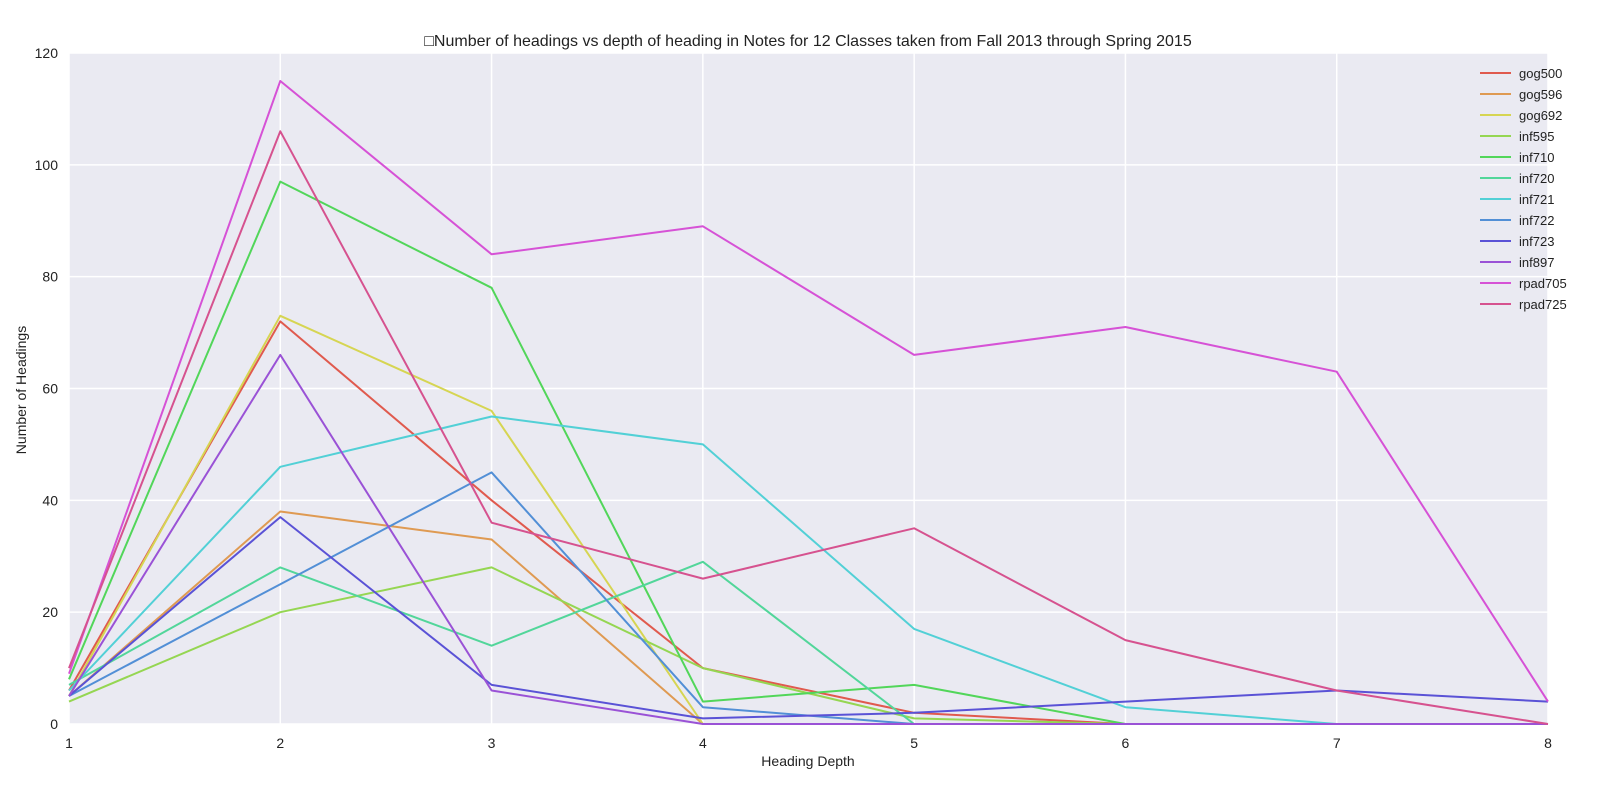 This screenshot has width=1600, height=800. I want to click on x-tick-labels: 1 2 3 4 5 6 7 8, so click(808, 743).